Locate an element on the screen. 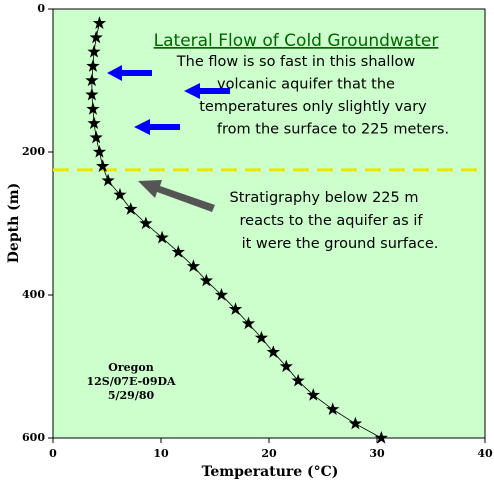  annotation: Stratigraphy below 225 m is located at coordinates (324, 198).